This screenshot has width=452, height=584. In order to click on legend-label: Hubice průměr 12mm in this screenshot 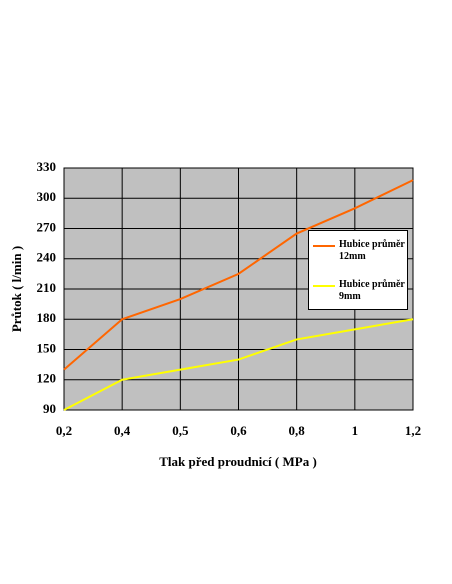, I will do `click(372, 250)`.